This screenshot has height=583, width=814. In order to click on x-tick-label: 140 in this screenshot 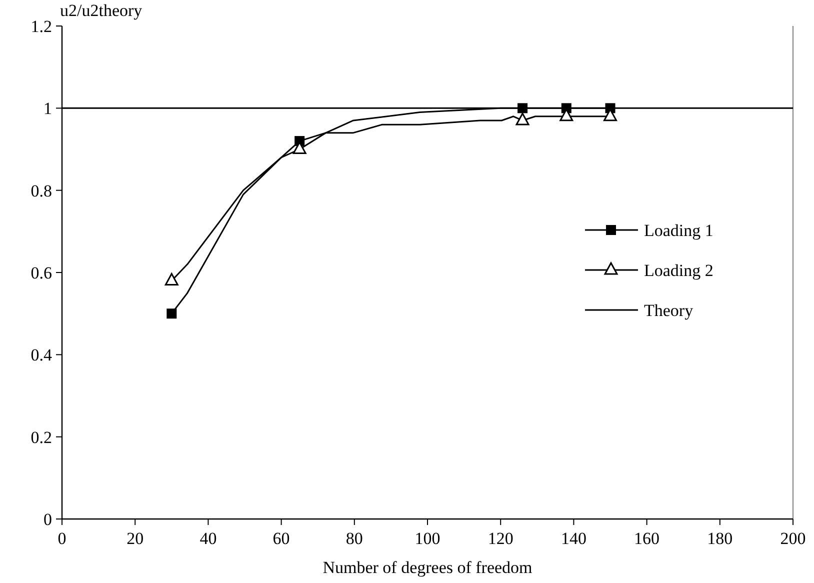, I will do `click(573, 538)`.